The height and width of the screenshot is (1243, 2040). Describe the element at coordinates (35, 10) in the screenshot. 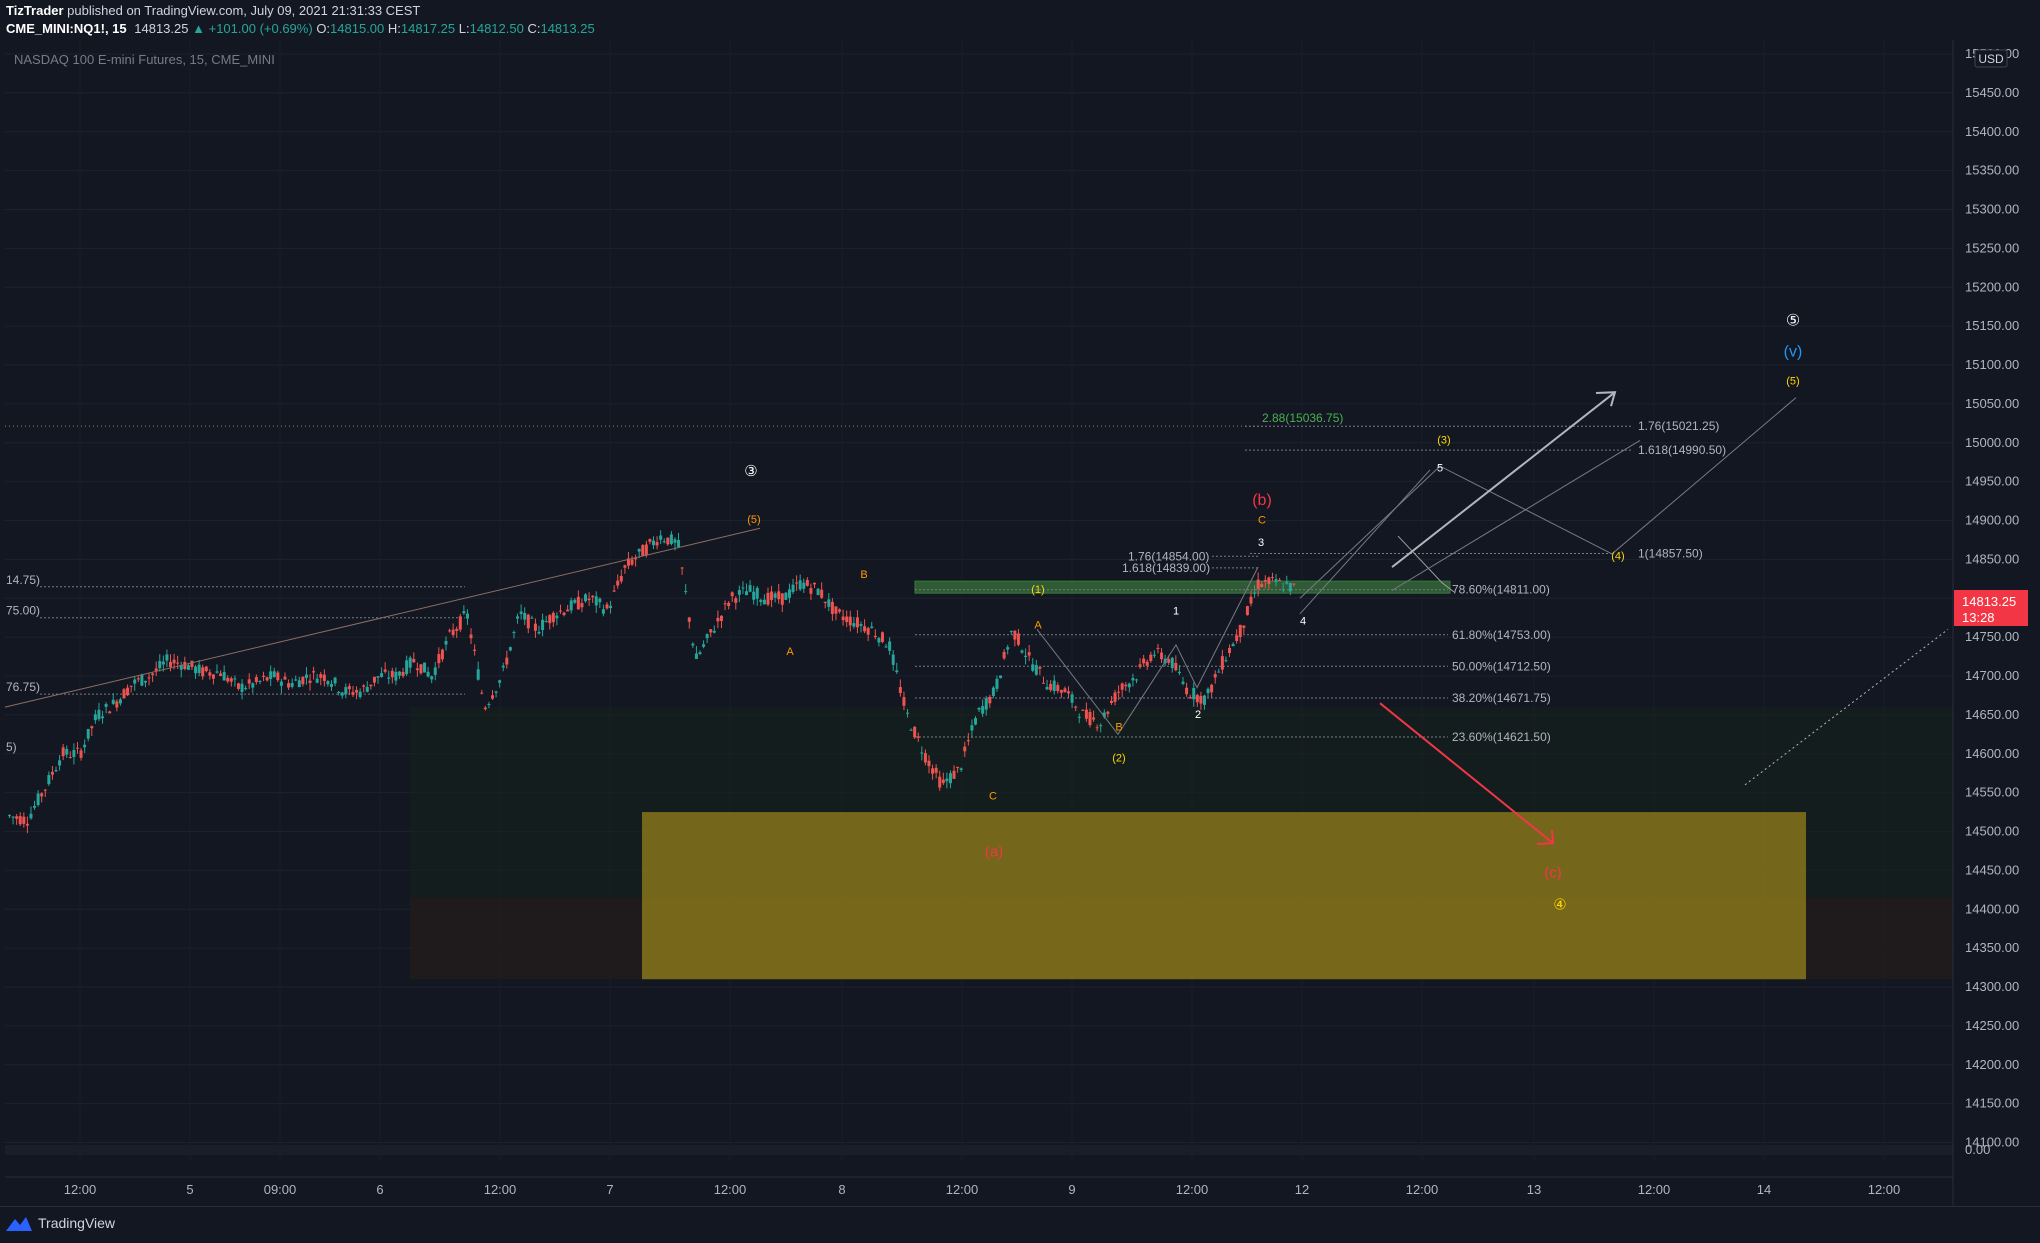

I see `author-name: TizTrader` at that location.